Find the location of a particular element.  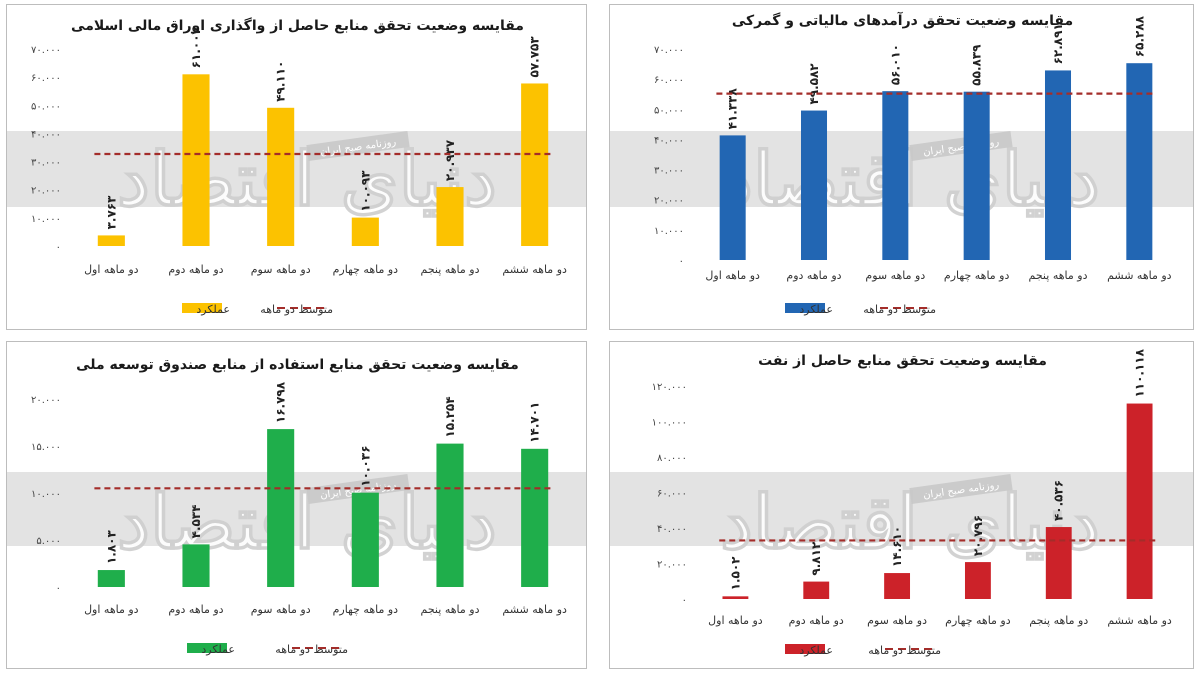

data-label: ۵۷.۷۵۳ is located at coordinates (535, 57).